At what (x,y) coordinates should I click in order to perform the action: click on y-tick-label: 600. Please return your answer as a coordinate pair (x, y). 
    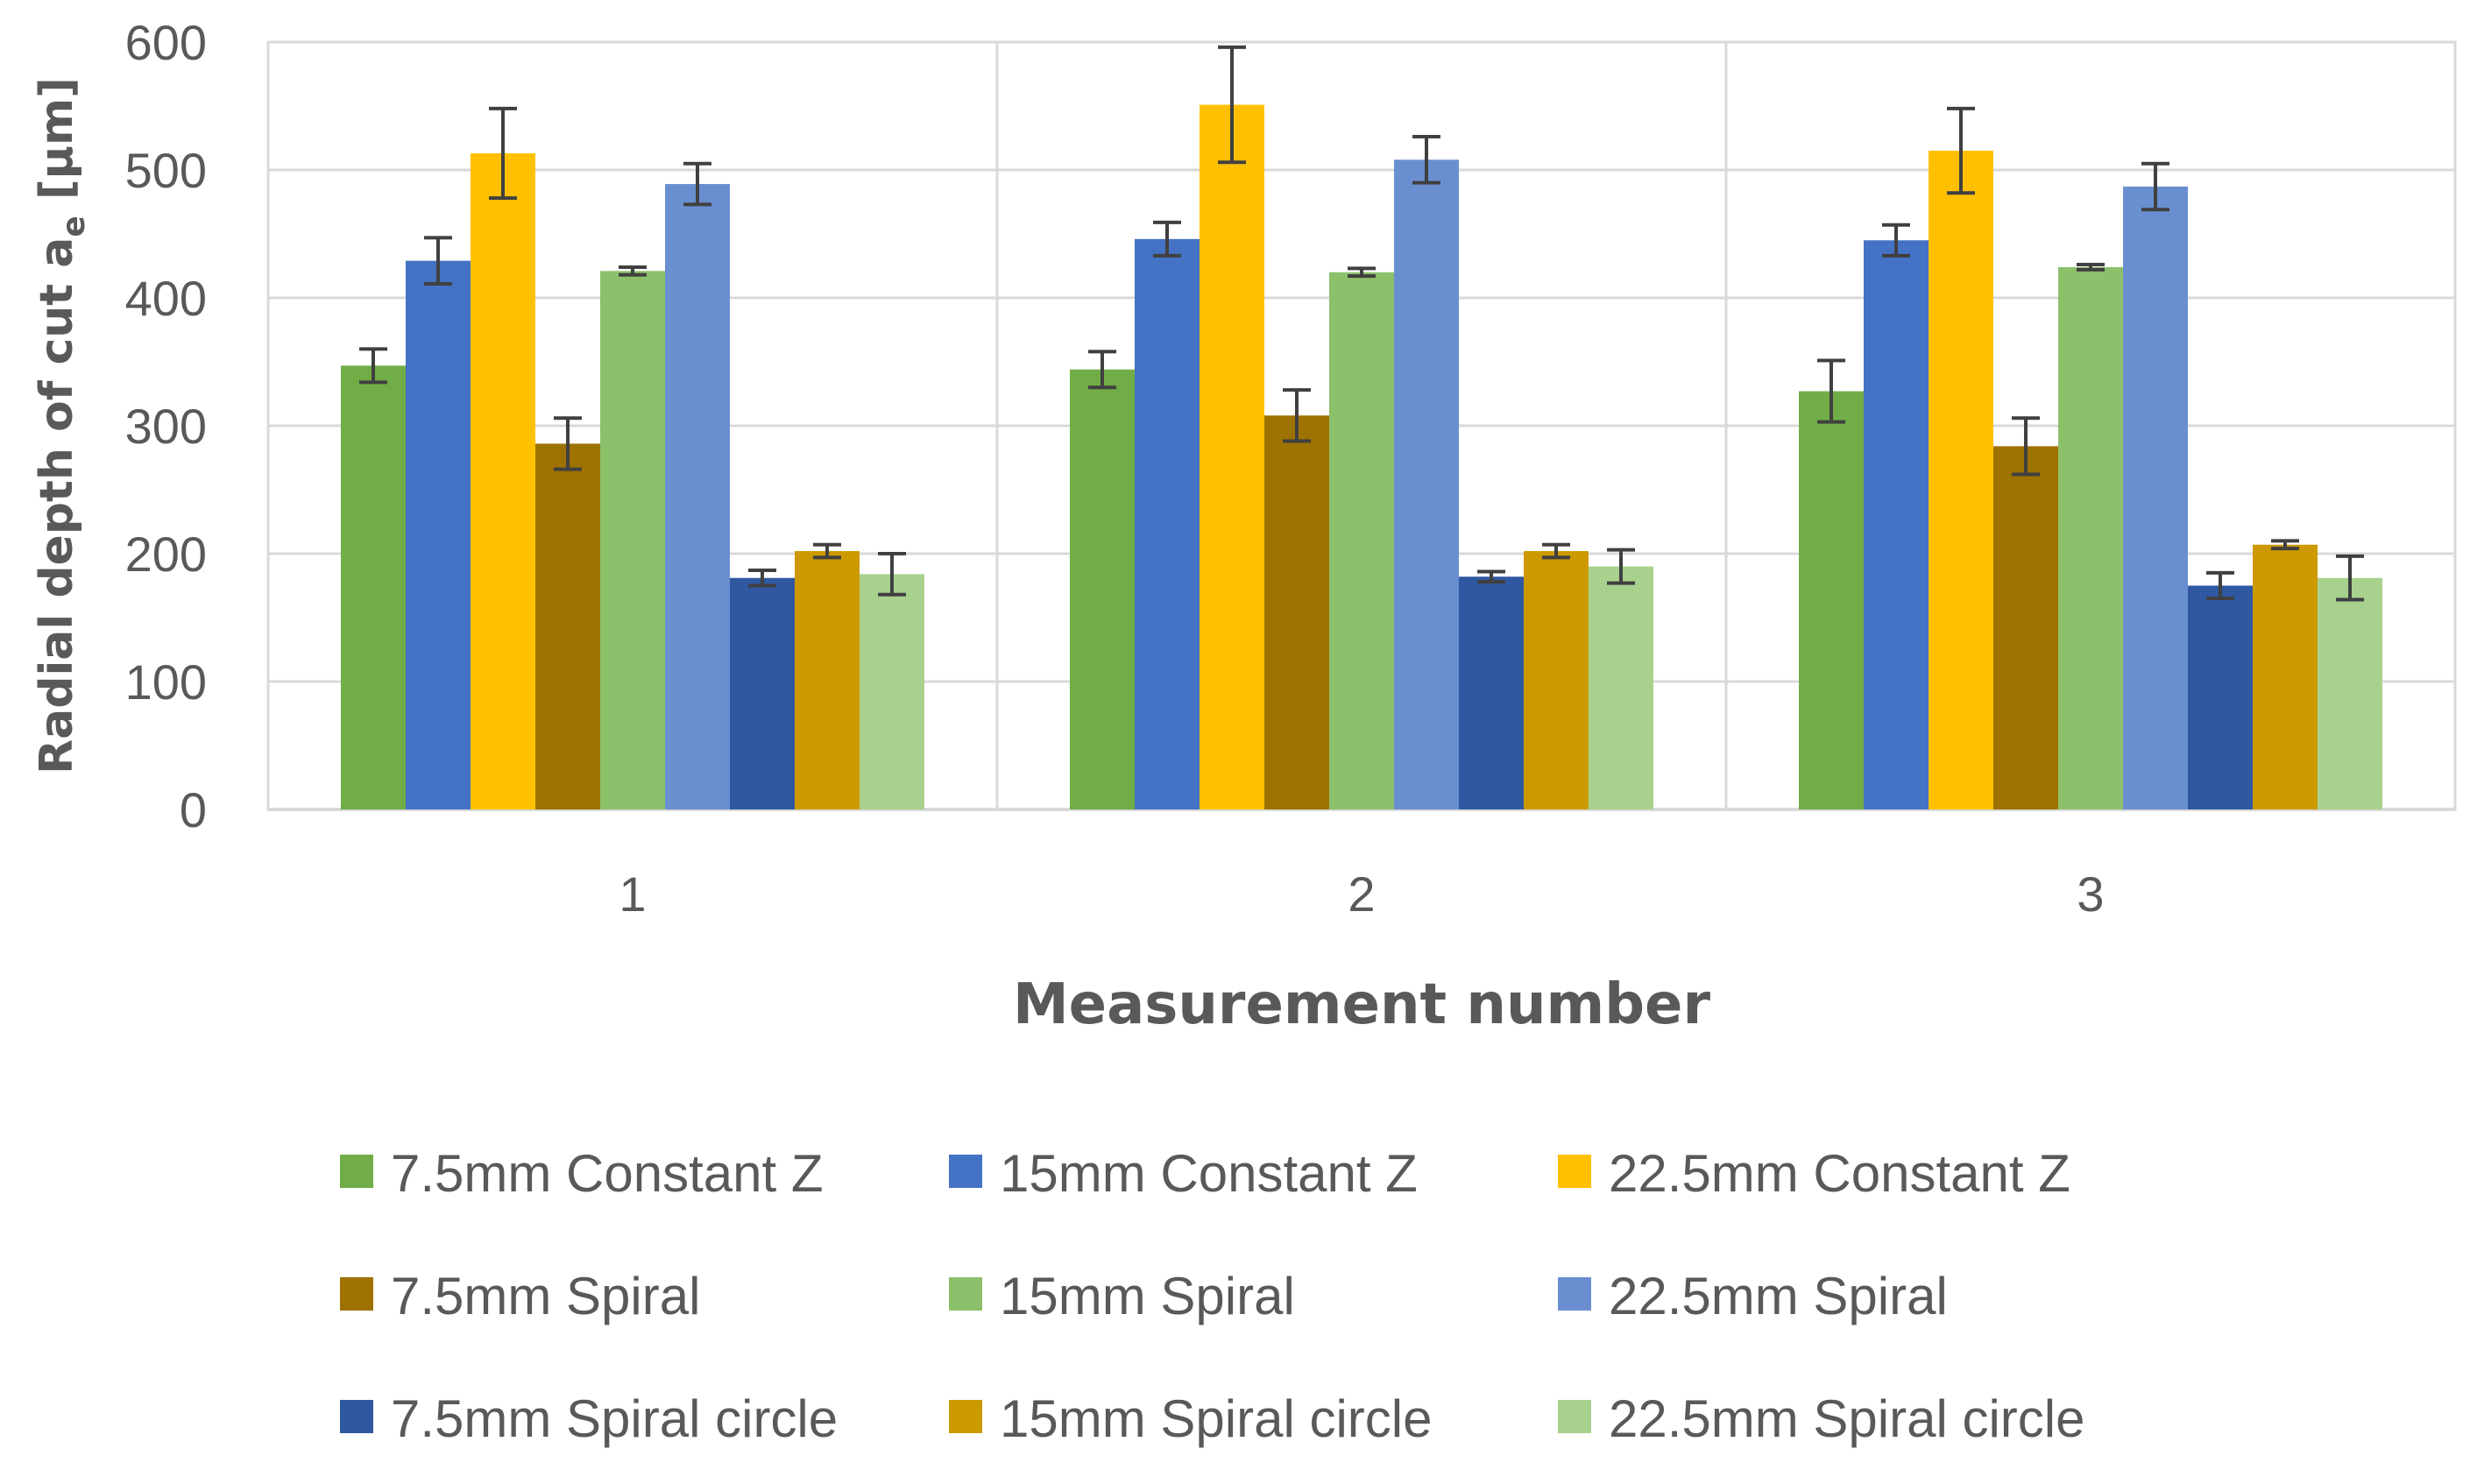
    Looking at the image, I should click on (166, 42).